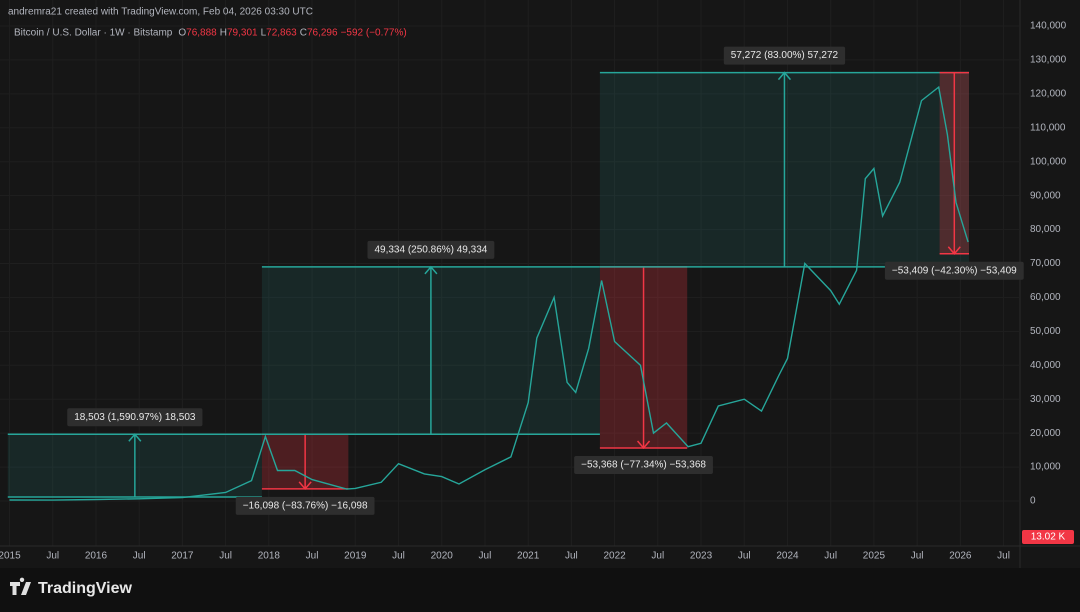  What do you see at coordinates (242, 33) in the screenshot?
I see `legend-value: 79,301` at bounding box center [242, 33].